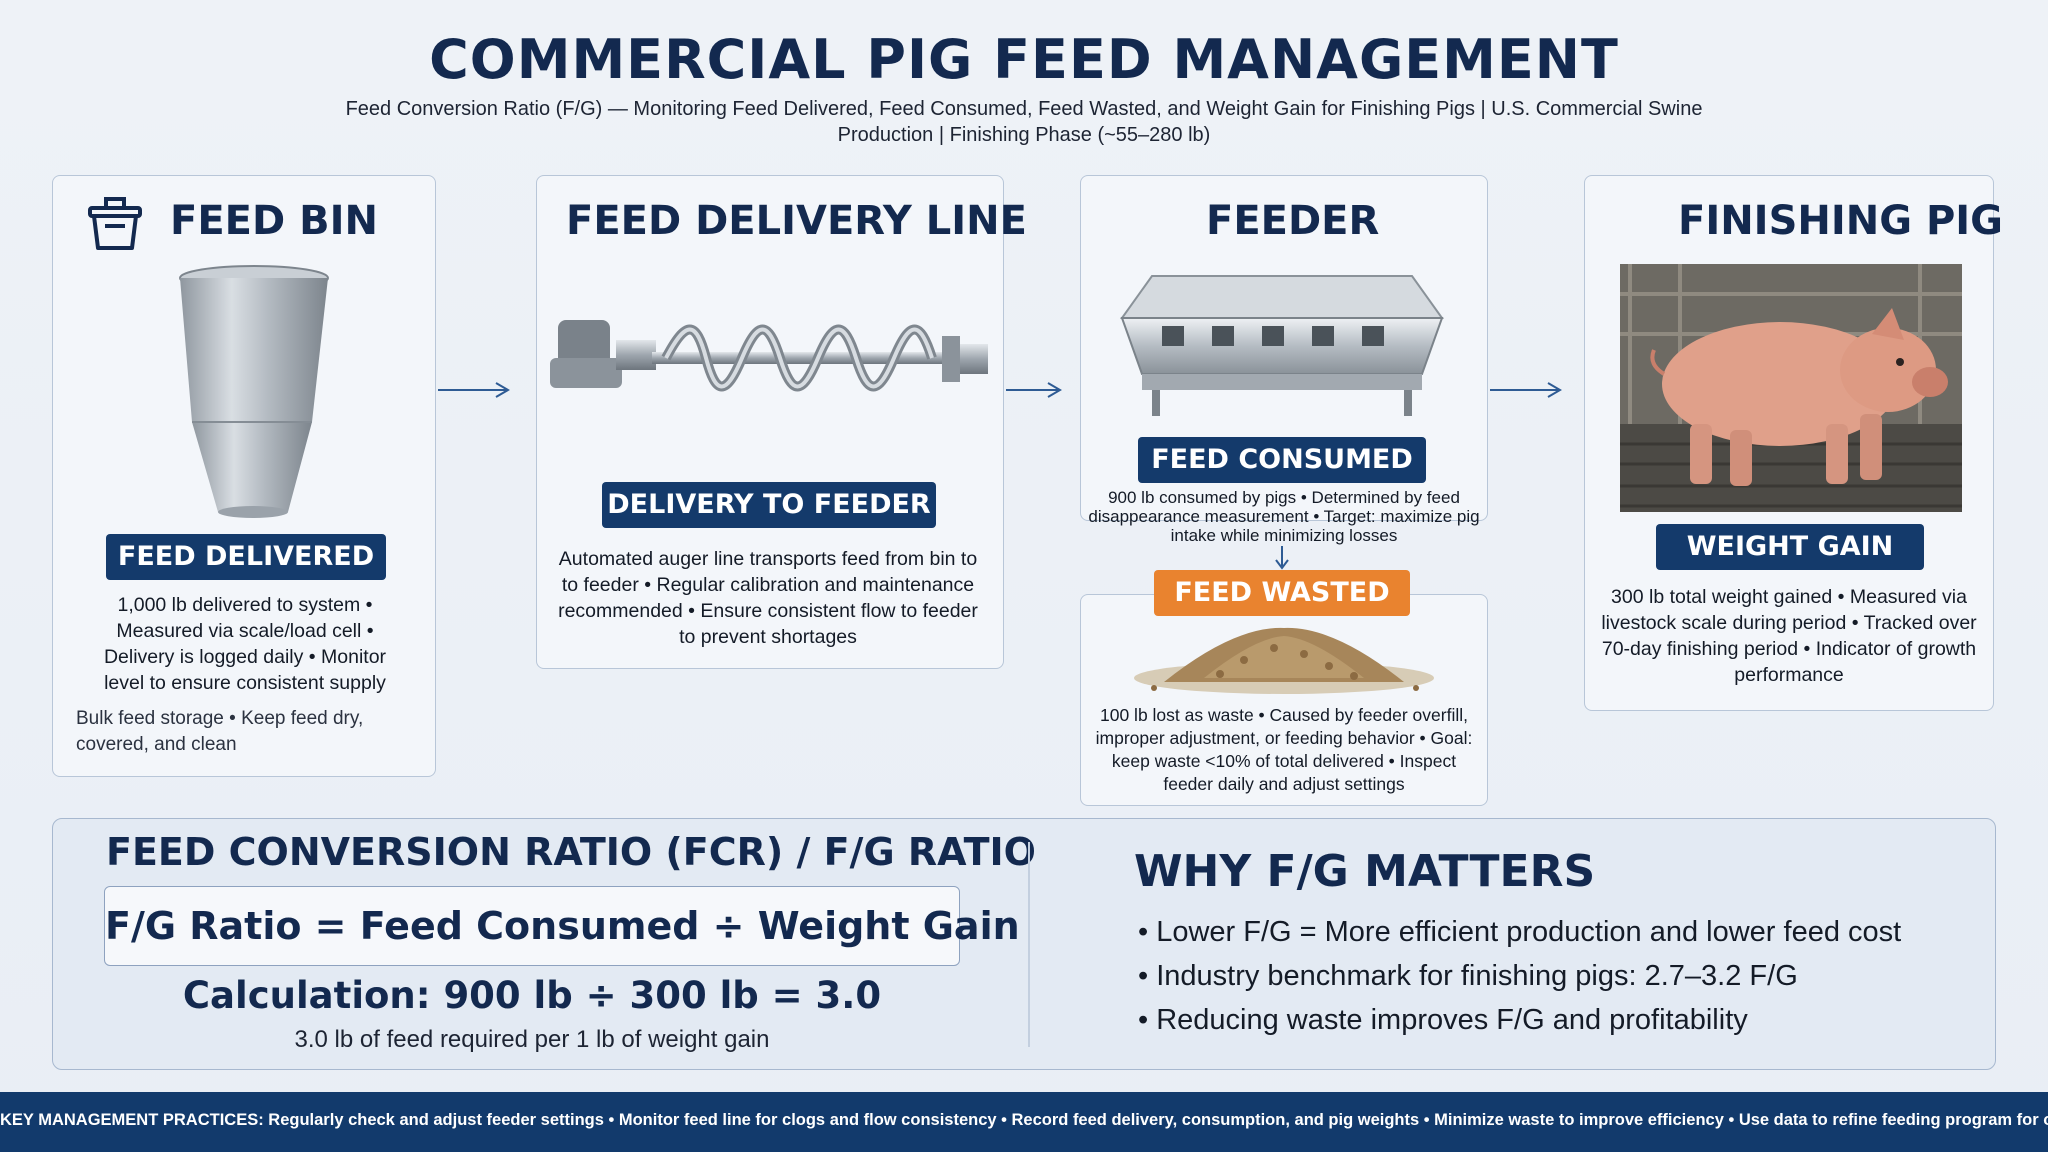 This screenshot has height=1152, width=2048. What do you see at coordinates (1791, 388) in the screenshot?
I see `pig-photo` at bounding box center [1791, 388].